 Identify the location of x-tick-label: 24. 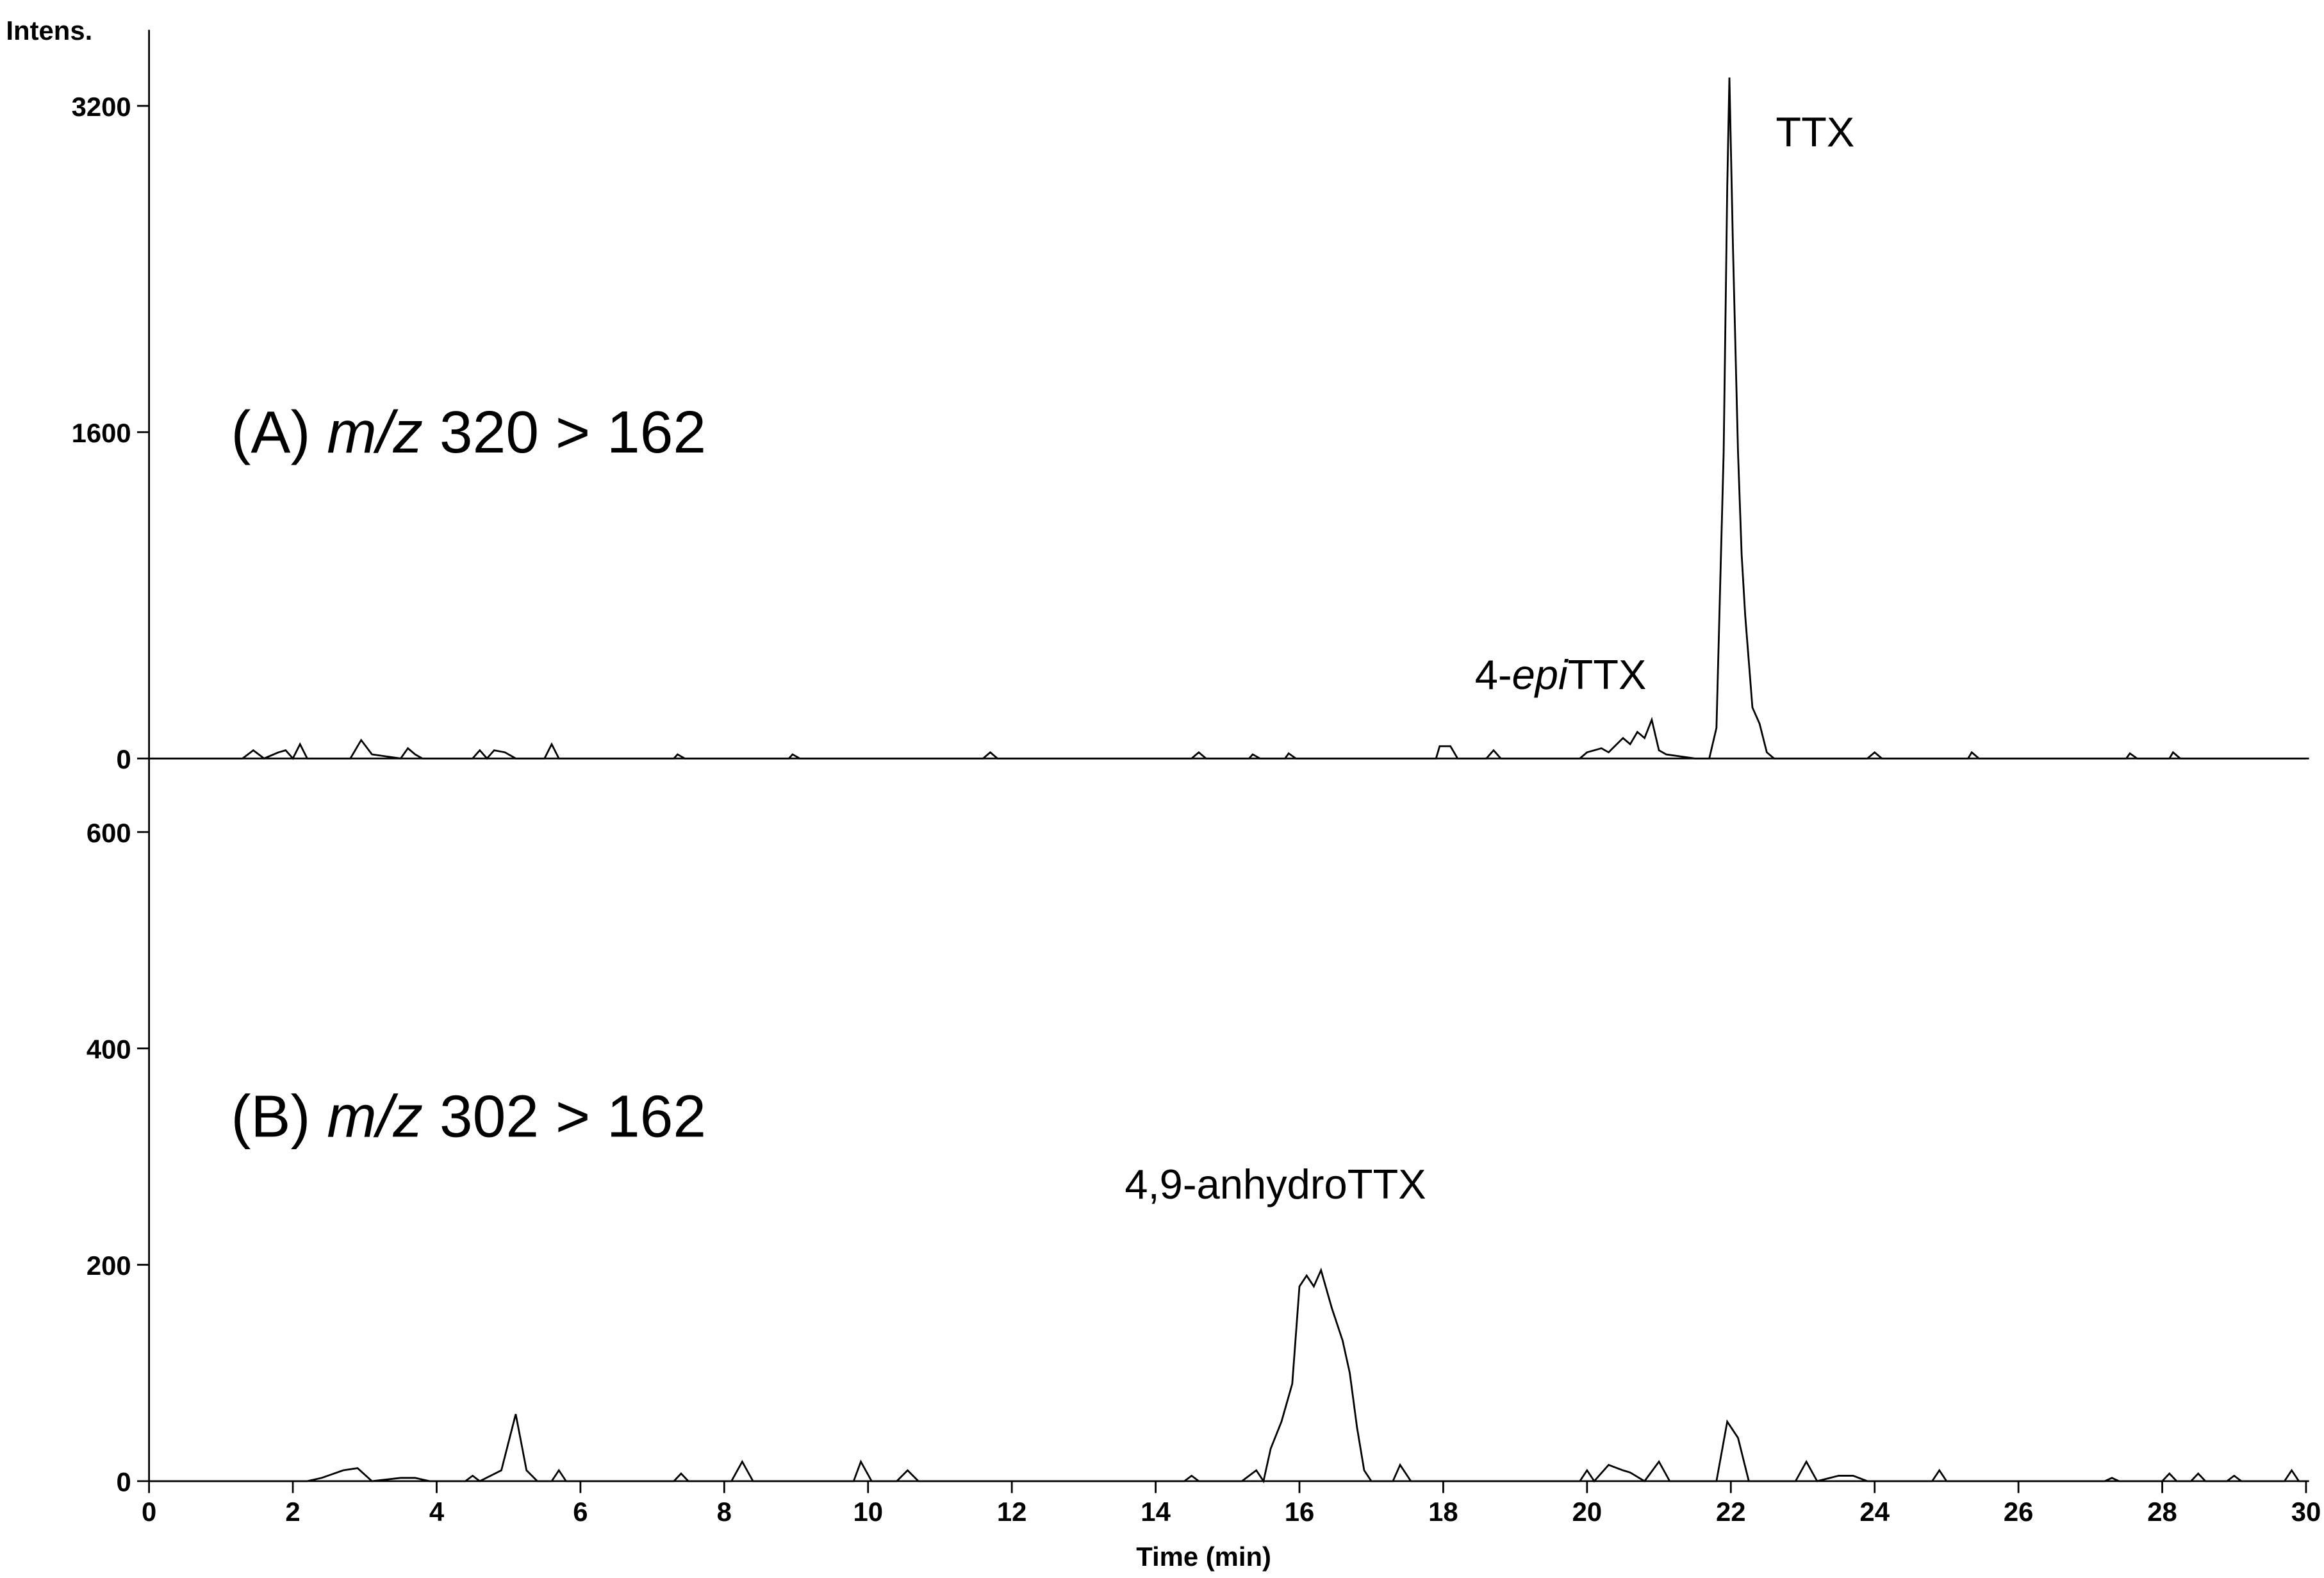
(1875, 1512).